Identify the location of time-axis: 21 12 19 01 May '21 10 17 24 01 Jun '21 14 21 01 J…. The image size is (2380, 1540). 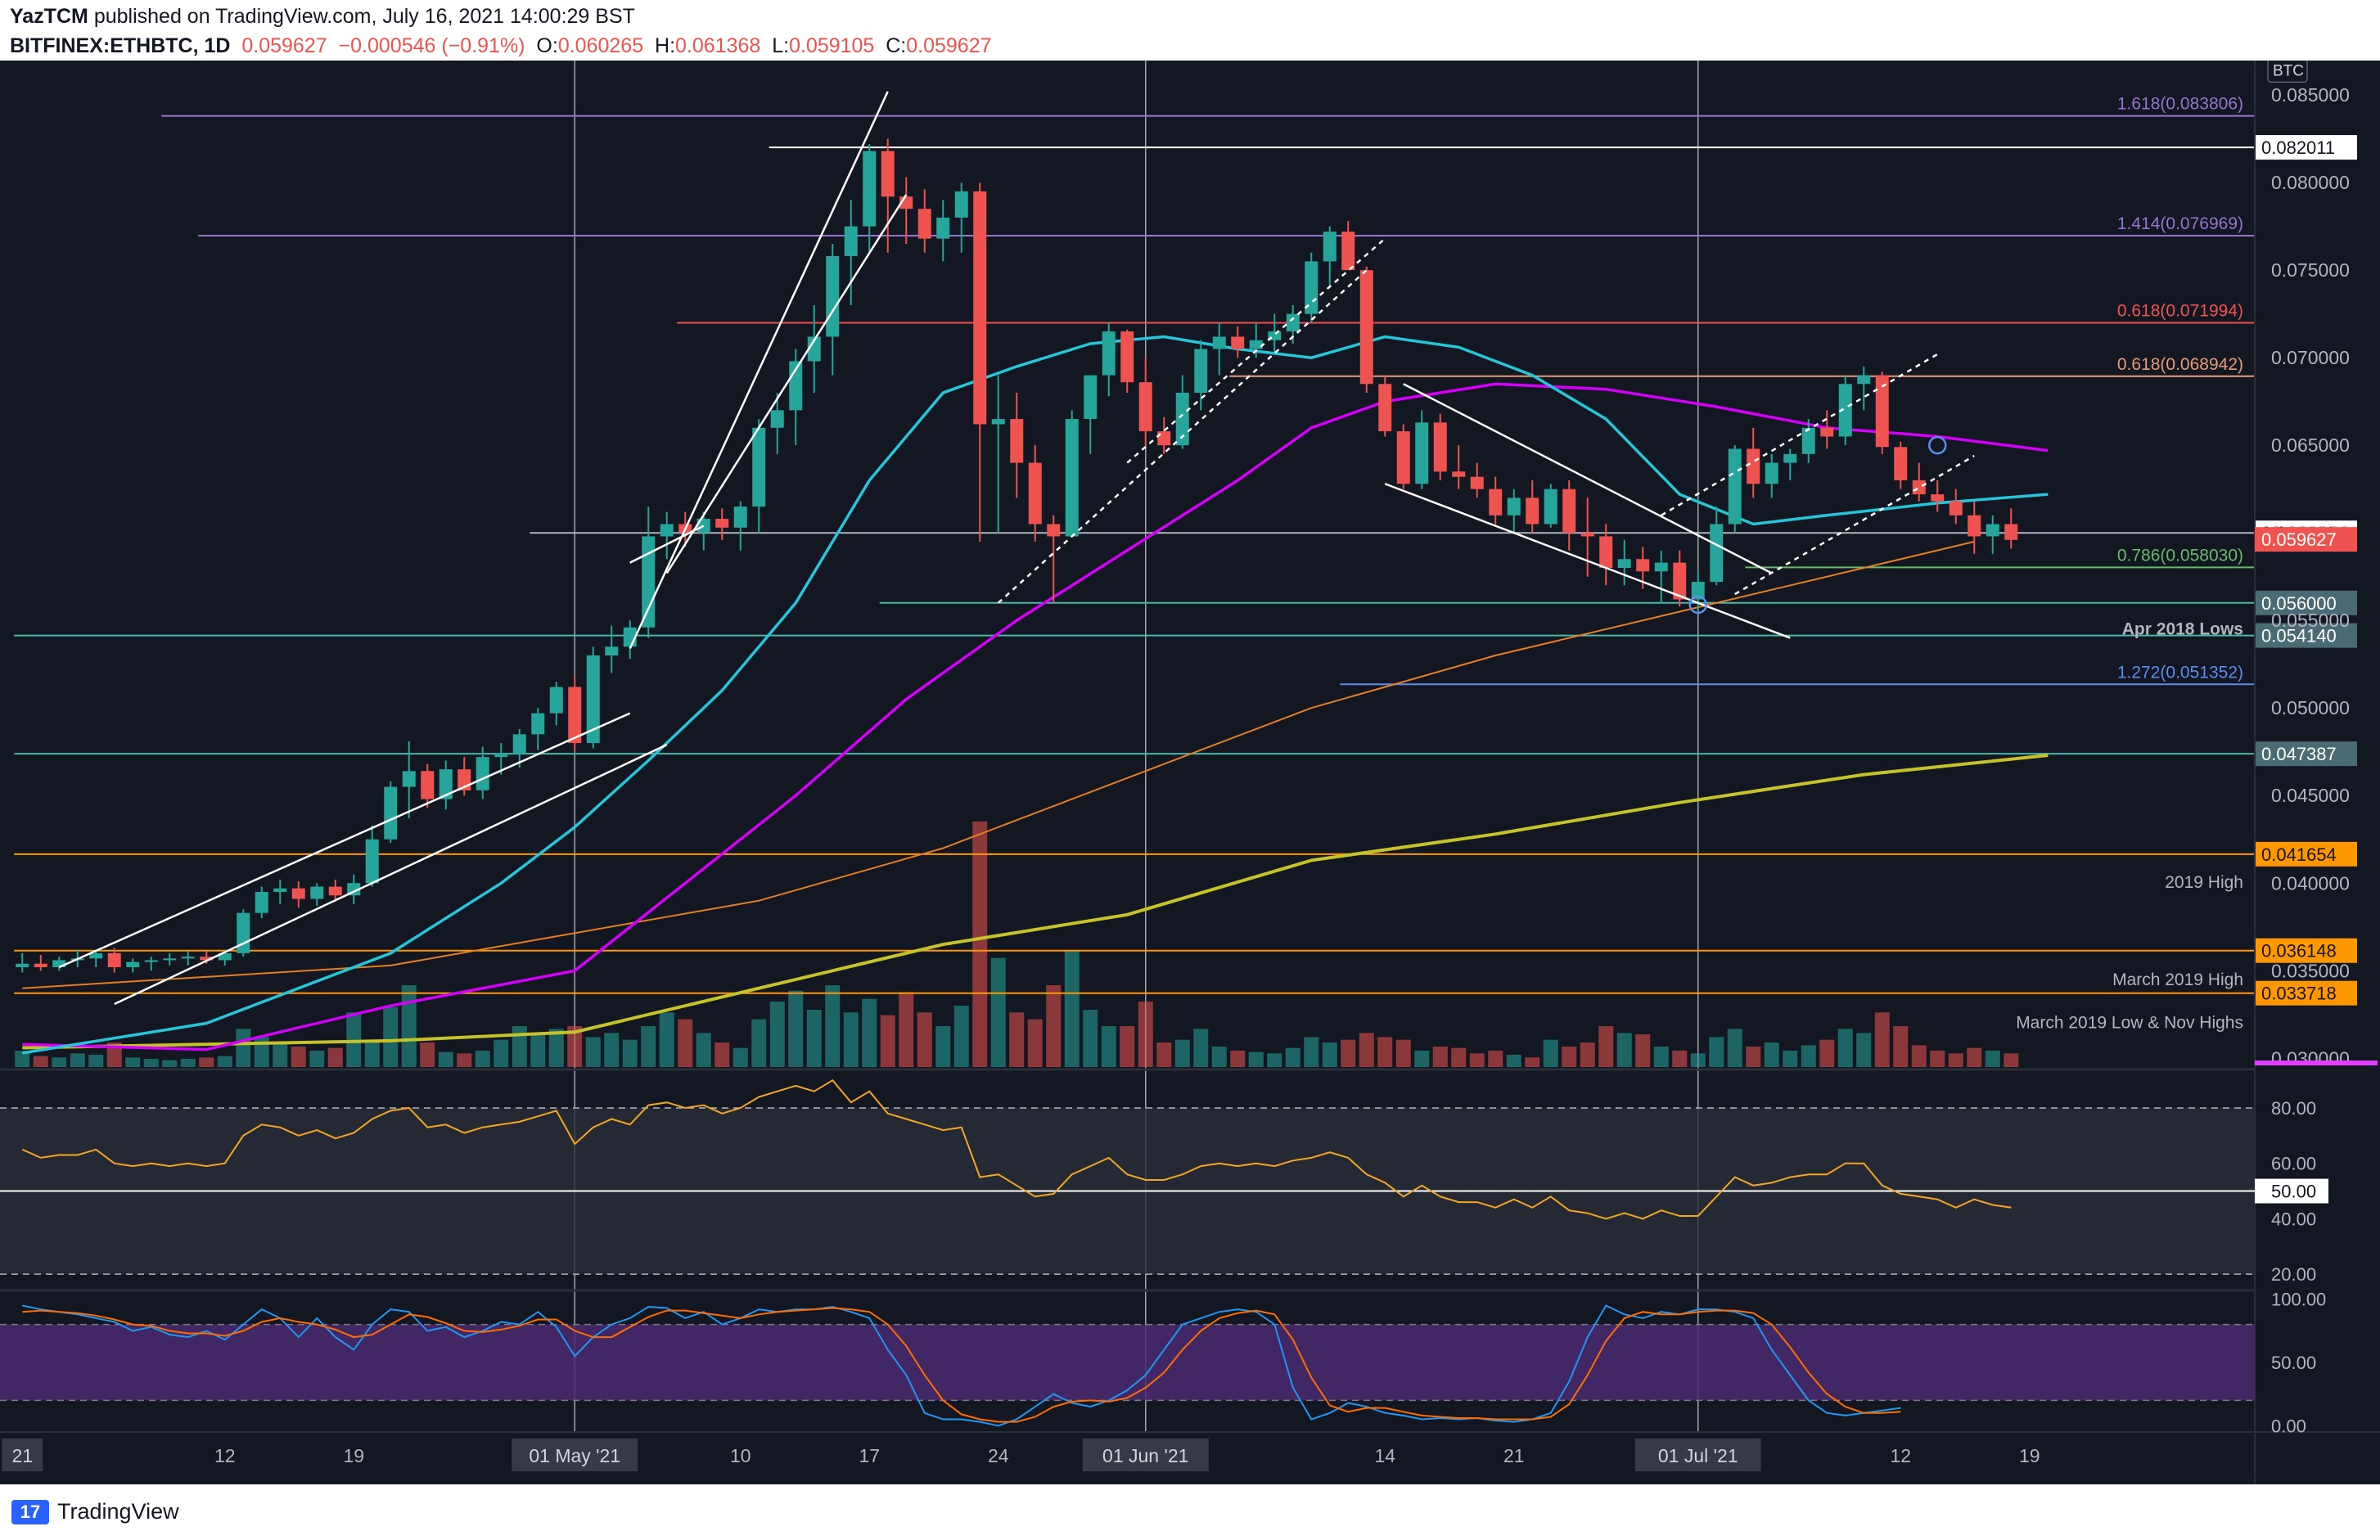
(1021, 1455).